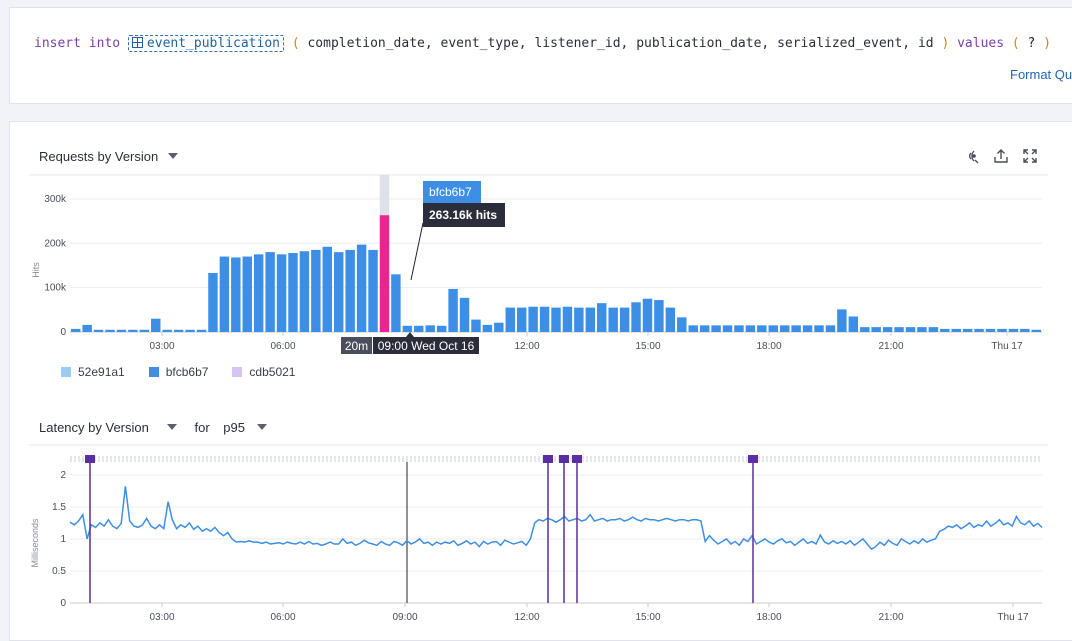 The height and width of the screenshot is (641, 1072). I want to click on export-icon, so click(1001, 156).